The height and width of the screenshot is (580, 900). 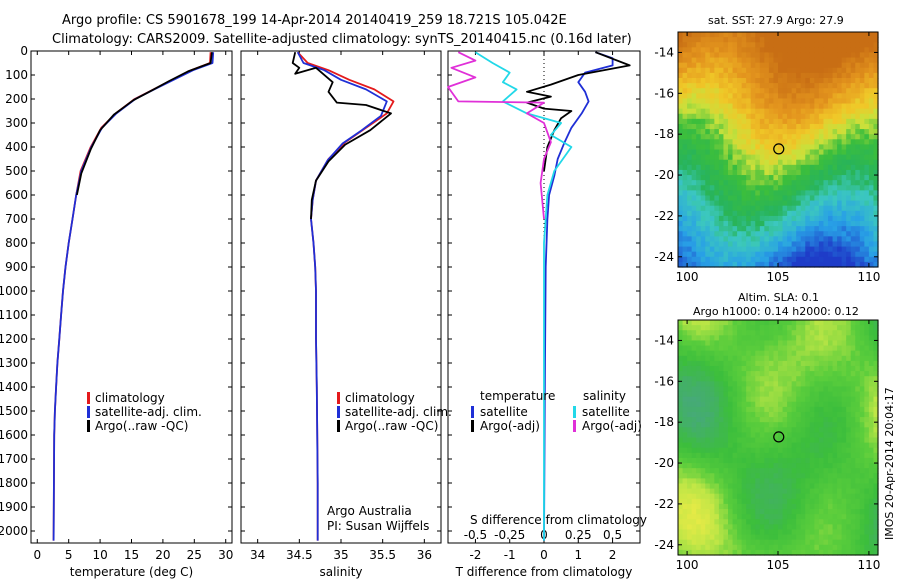 I want to click on x-tick-label: 35, so click(x=340, y=555).